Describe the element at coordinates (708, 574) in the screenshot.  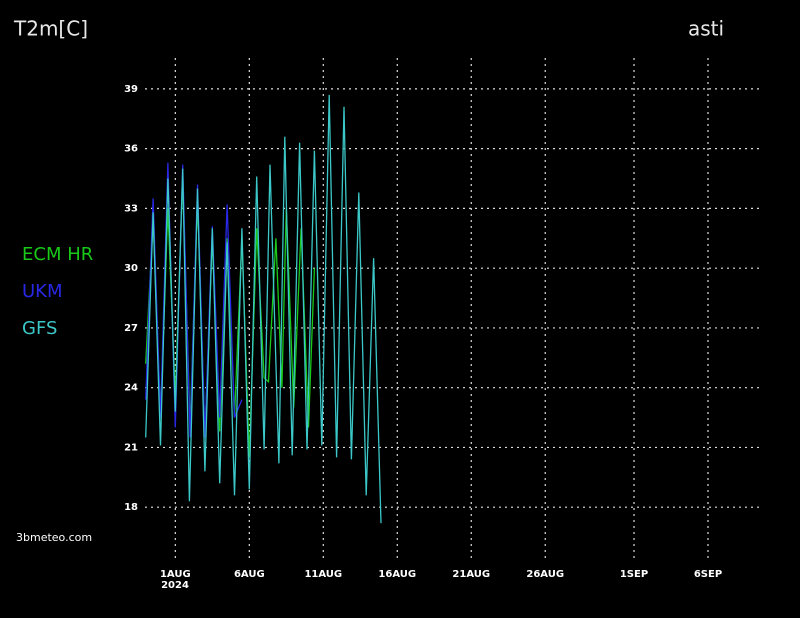
I see `x-tick-label: 6SEP` at that location.